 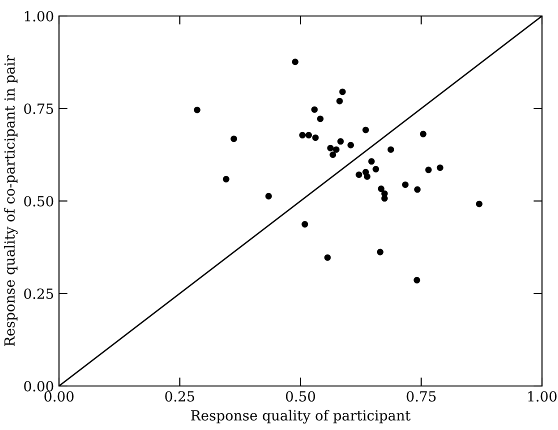 I want to click on x-axis-title: Response quality of participant, so click(x=301, y=417).